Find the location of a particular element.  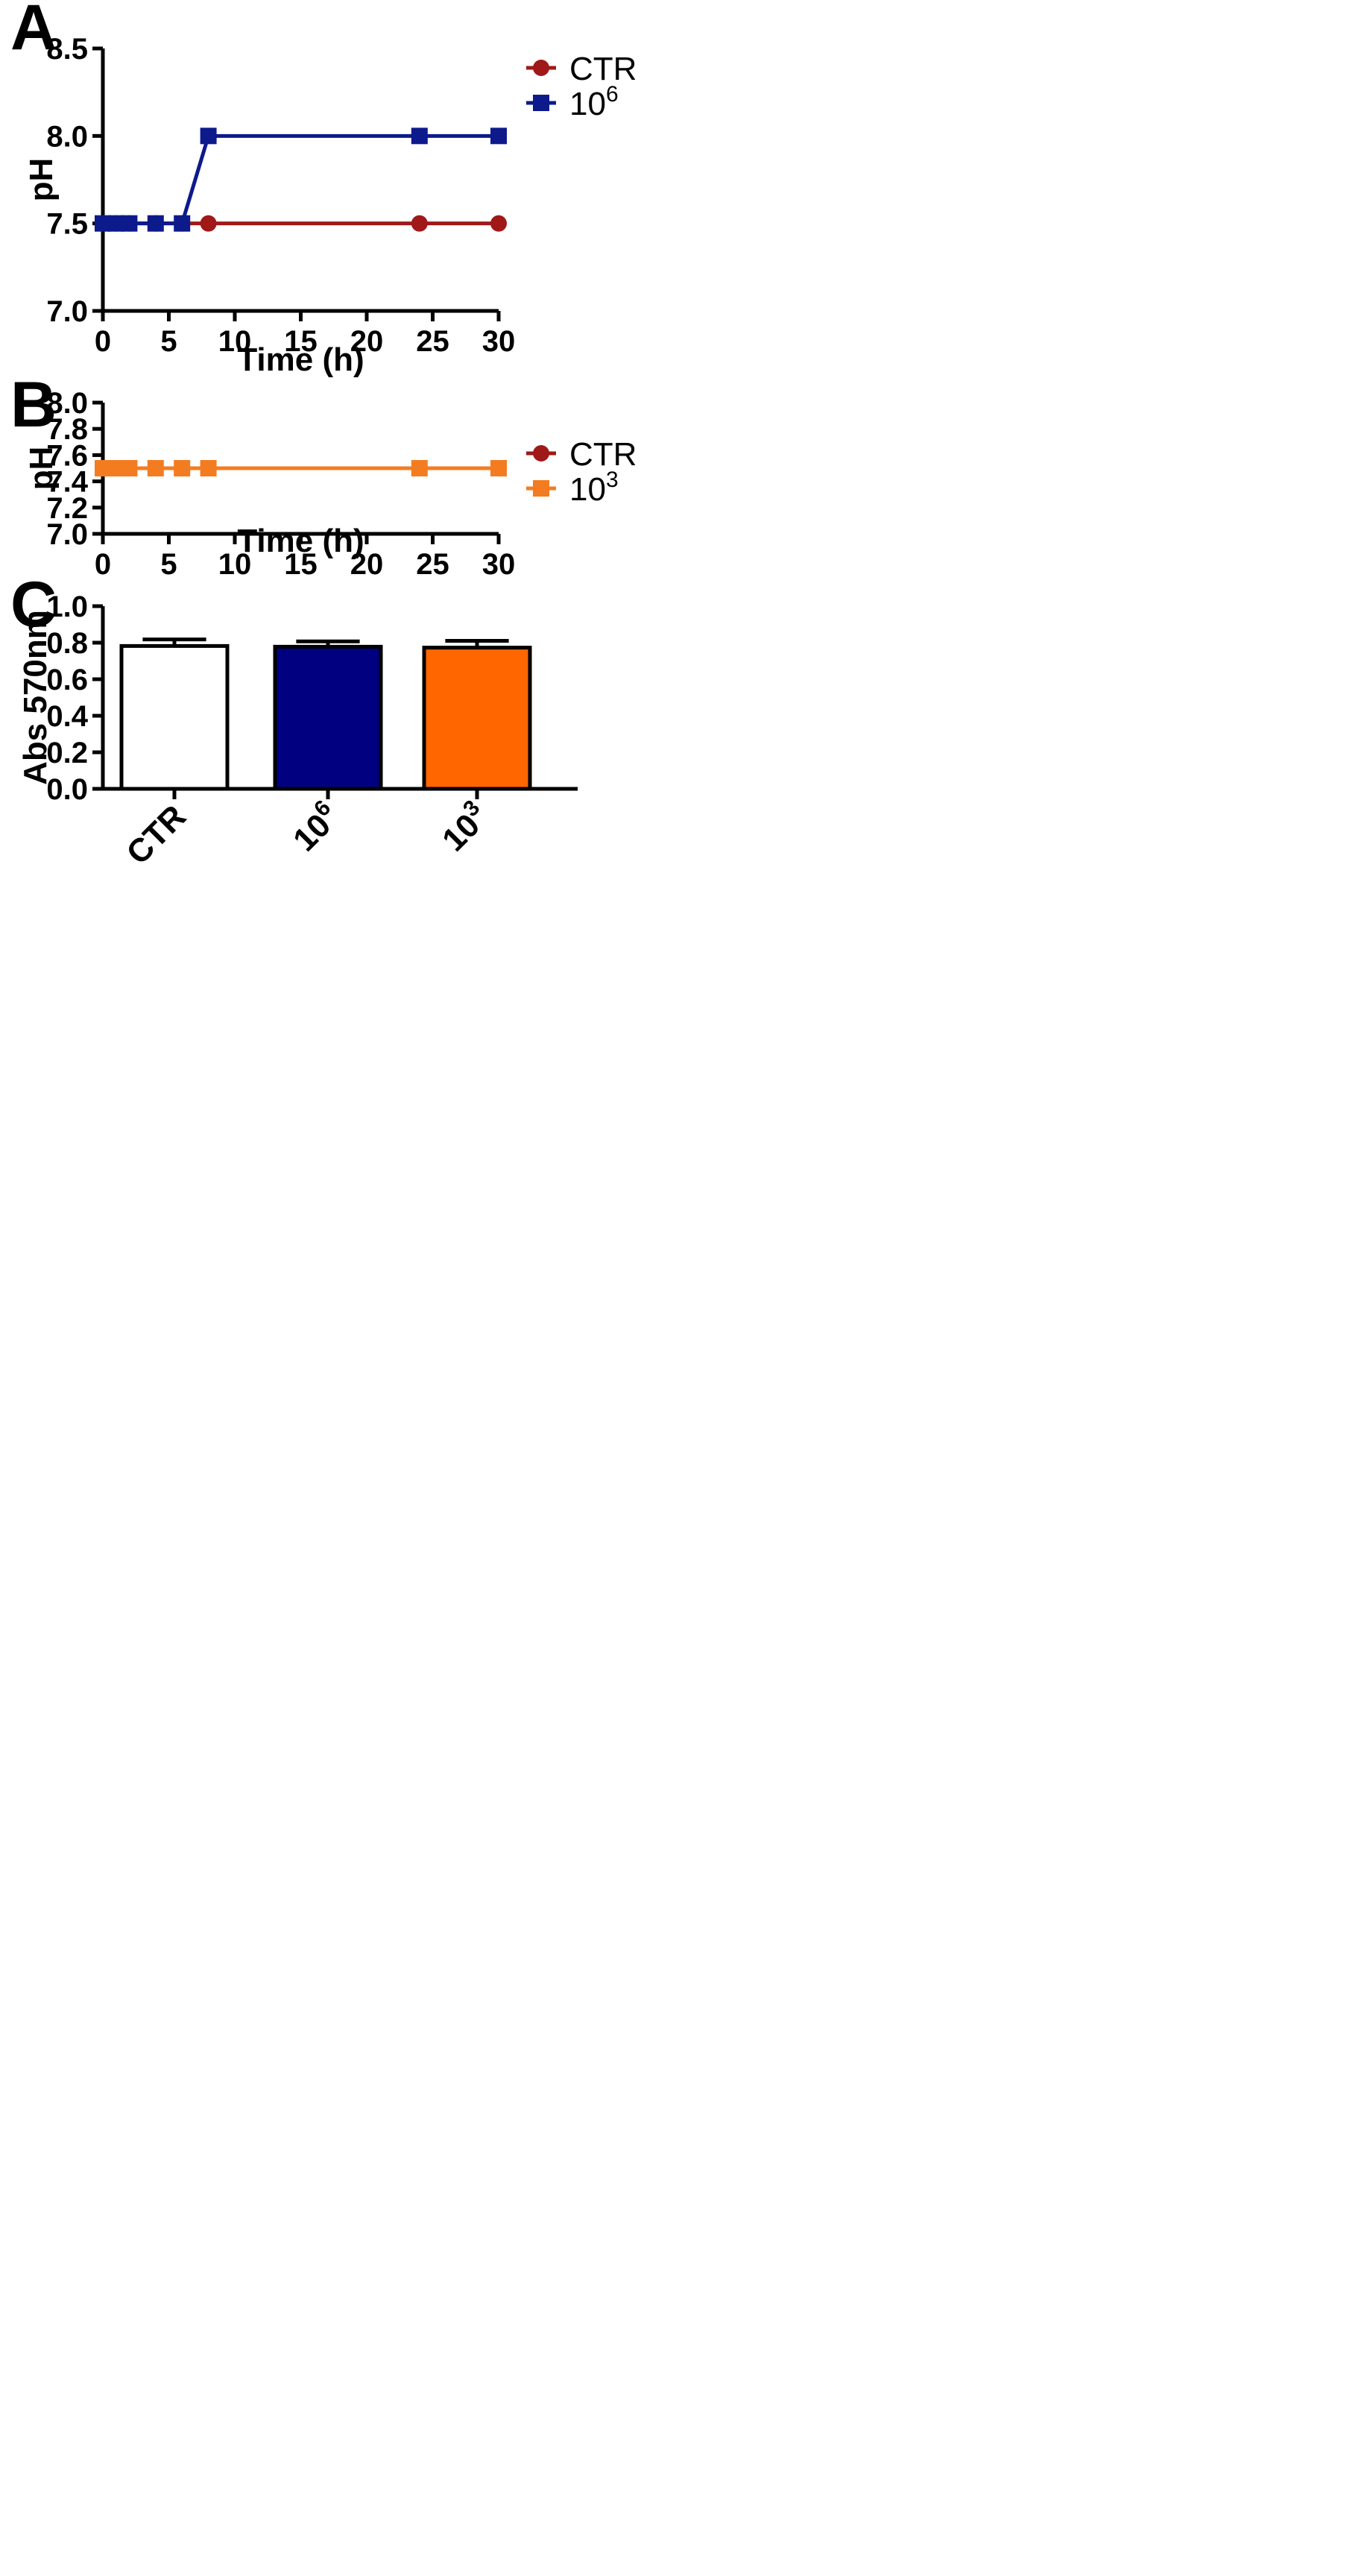

y-tick-label: 7.5 is located at coordinates (67, 224).